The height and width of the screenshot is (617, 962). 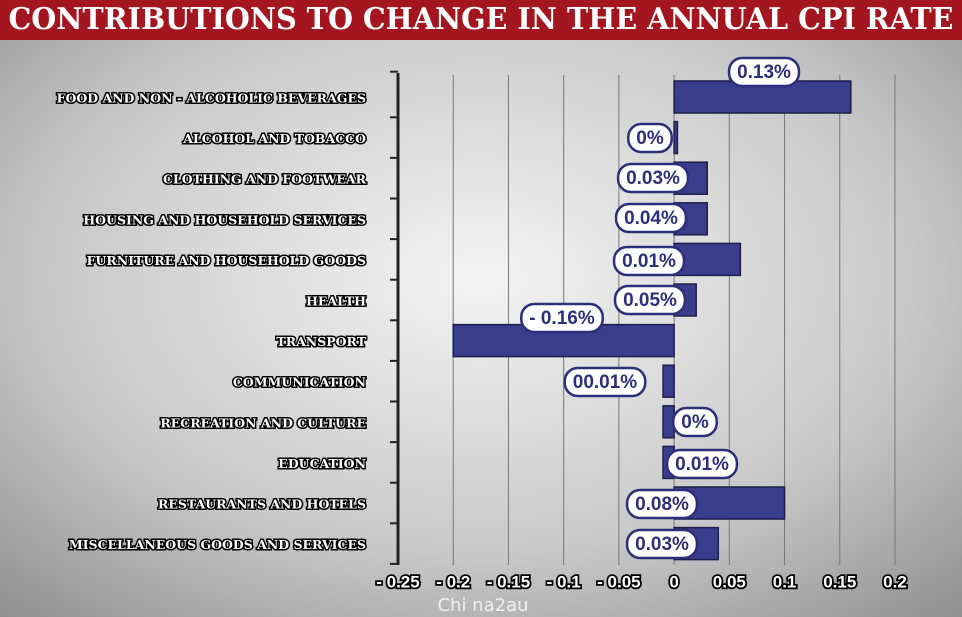 I want to click on x-tick-label: 0.1, so click(x=785, y=581).